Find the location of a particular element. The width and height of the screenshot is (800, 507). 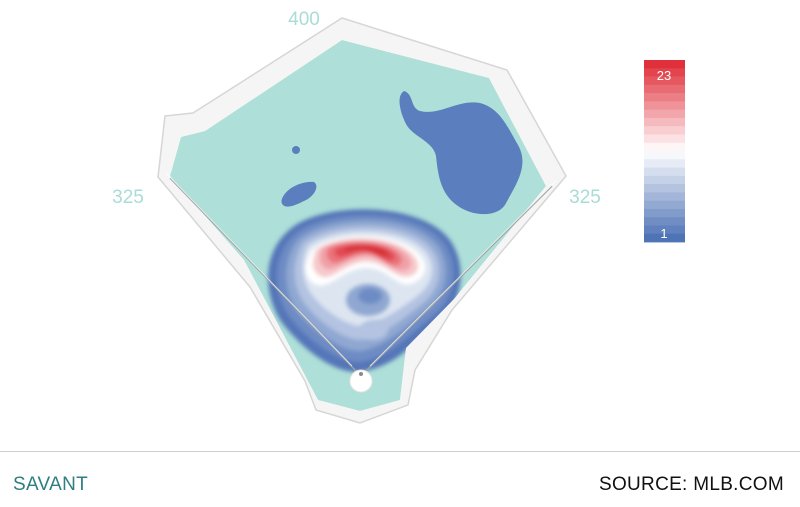

left-foul-line is located at coordinates (263, 274).